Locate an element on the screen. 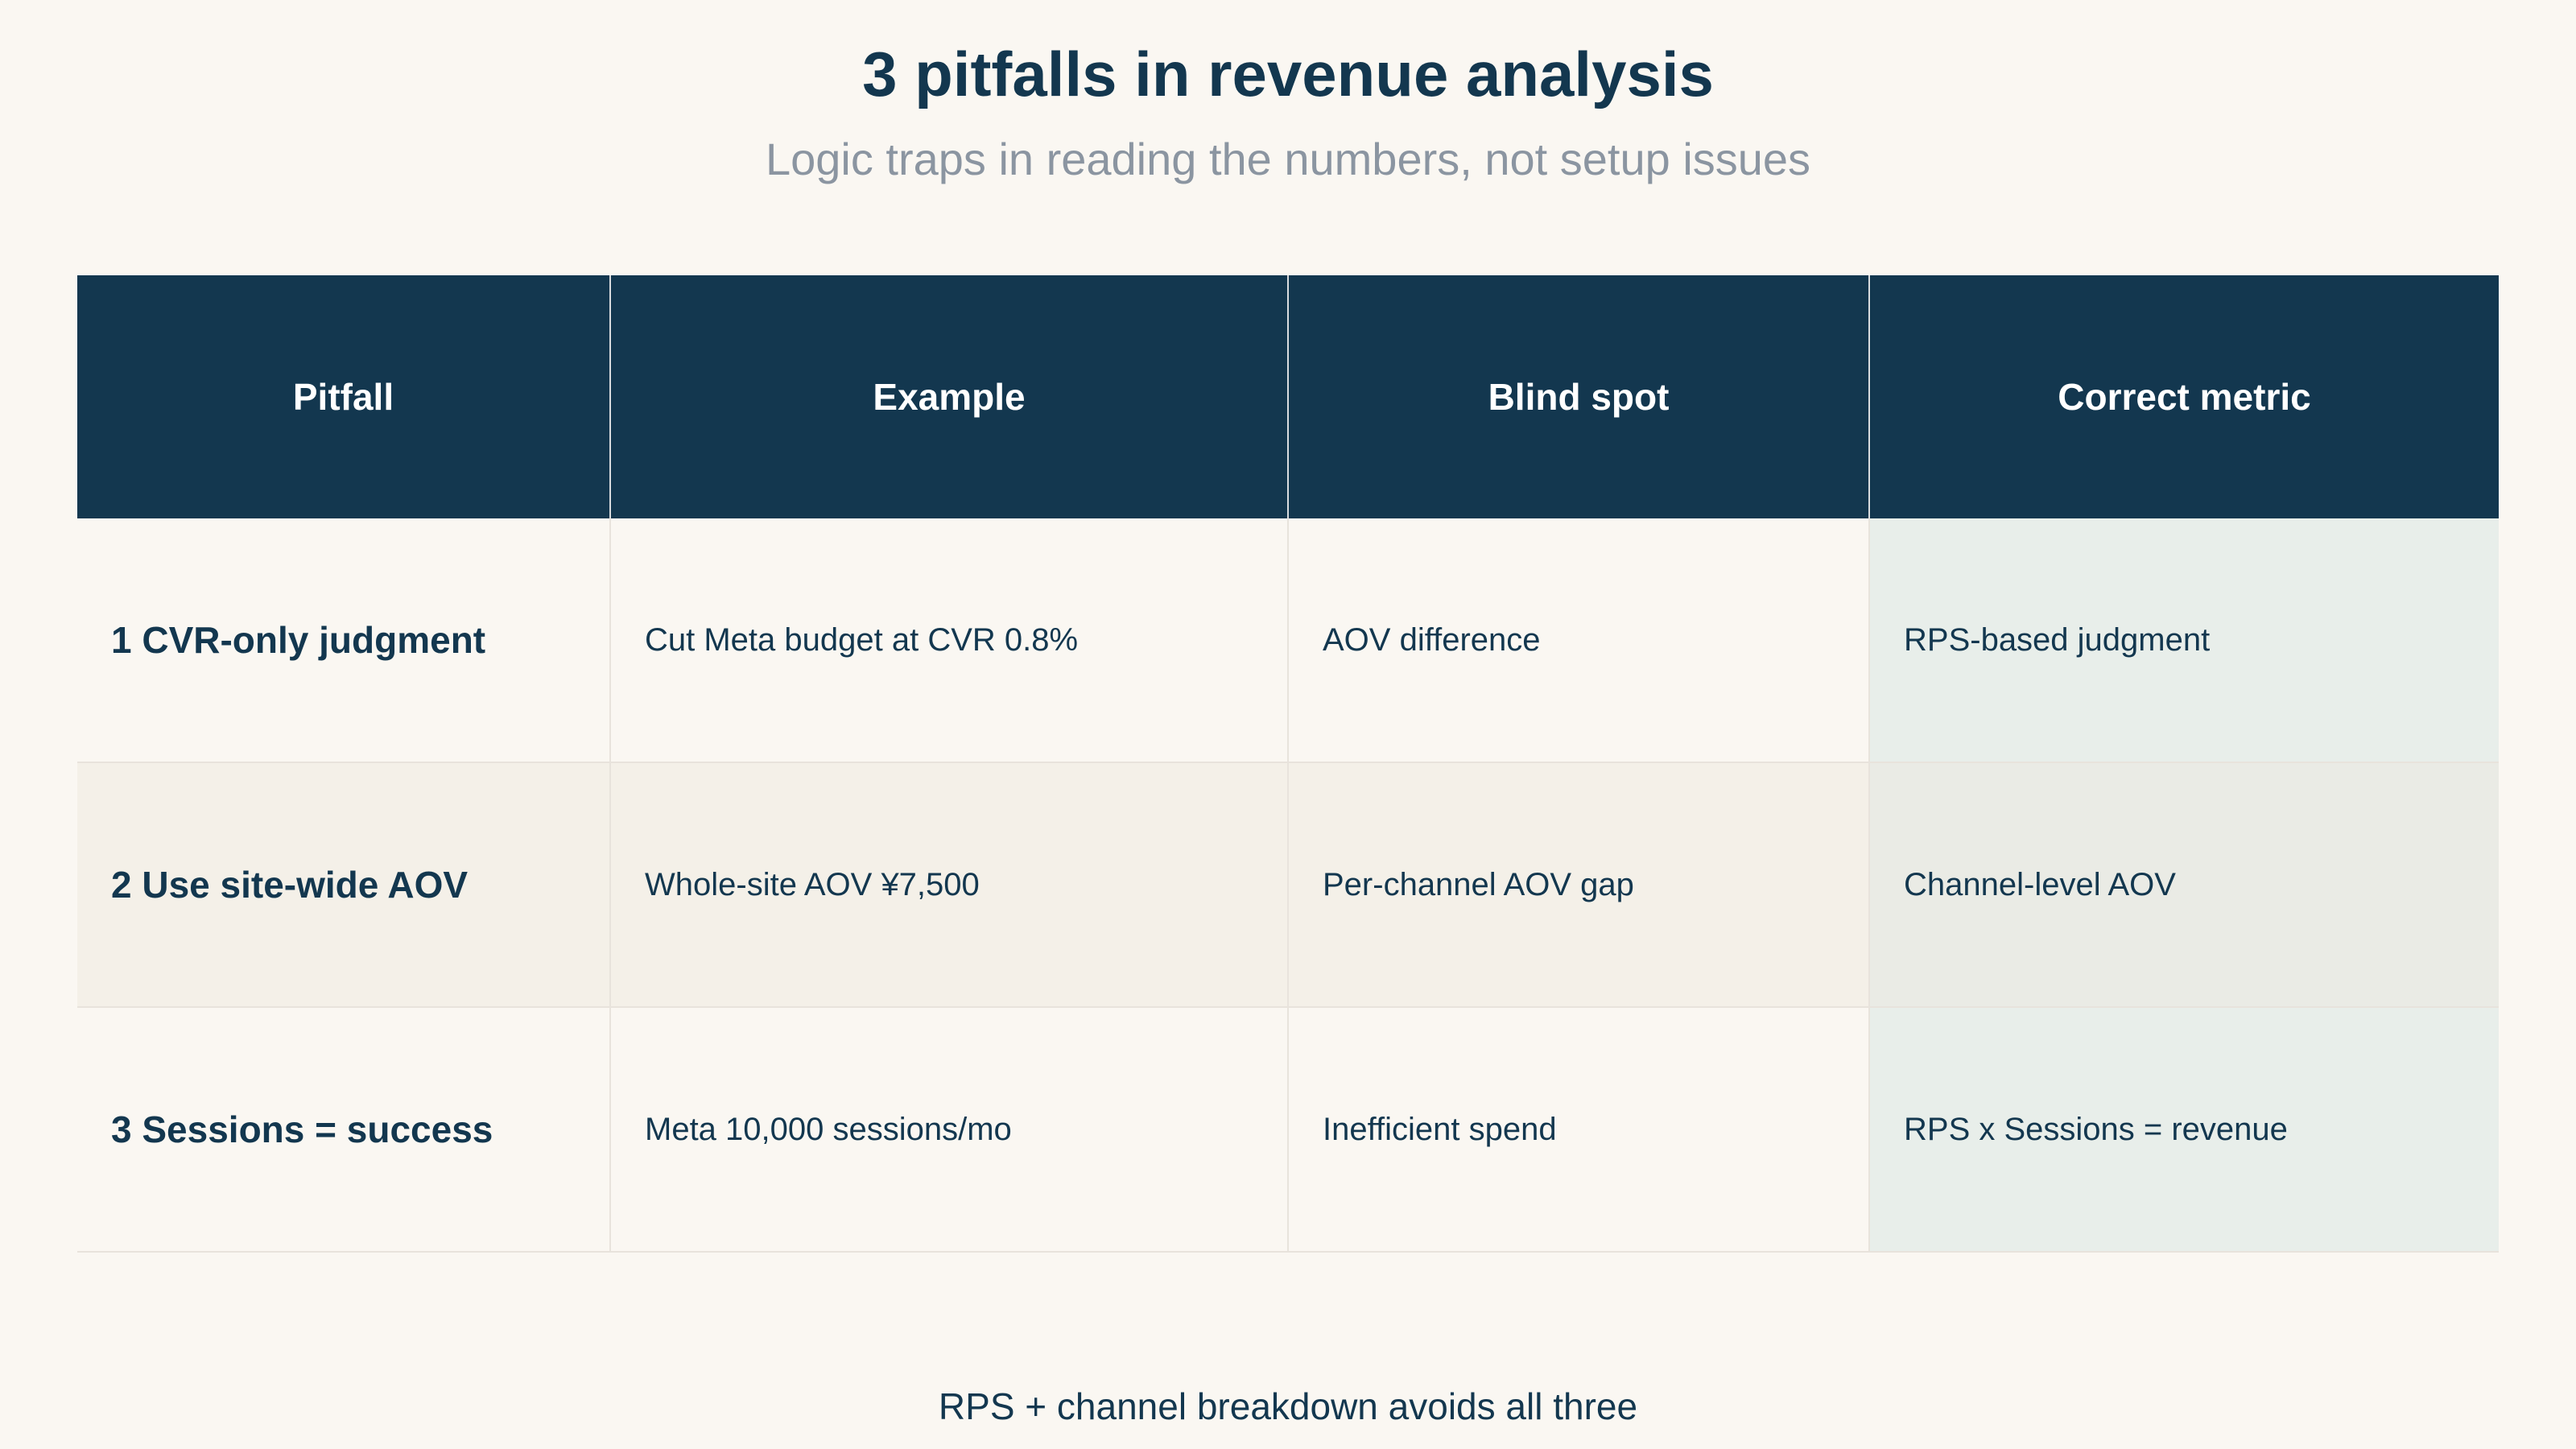  column-header-correct-metric: Correct metric is located at coordinates (2183, 396).